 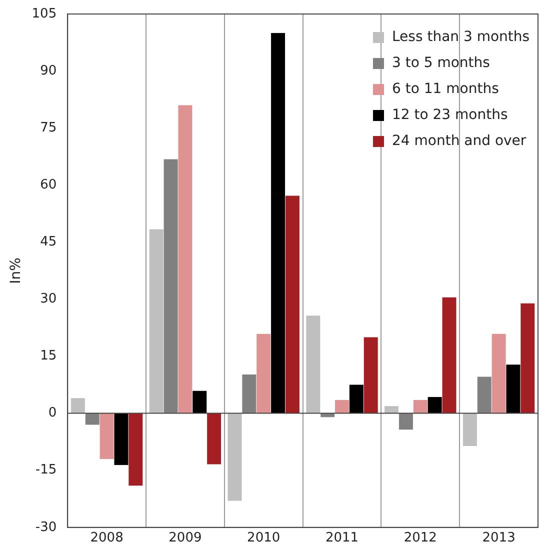 I want to click on x-tick-label: 2009, so click(x=185, y=538).